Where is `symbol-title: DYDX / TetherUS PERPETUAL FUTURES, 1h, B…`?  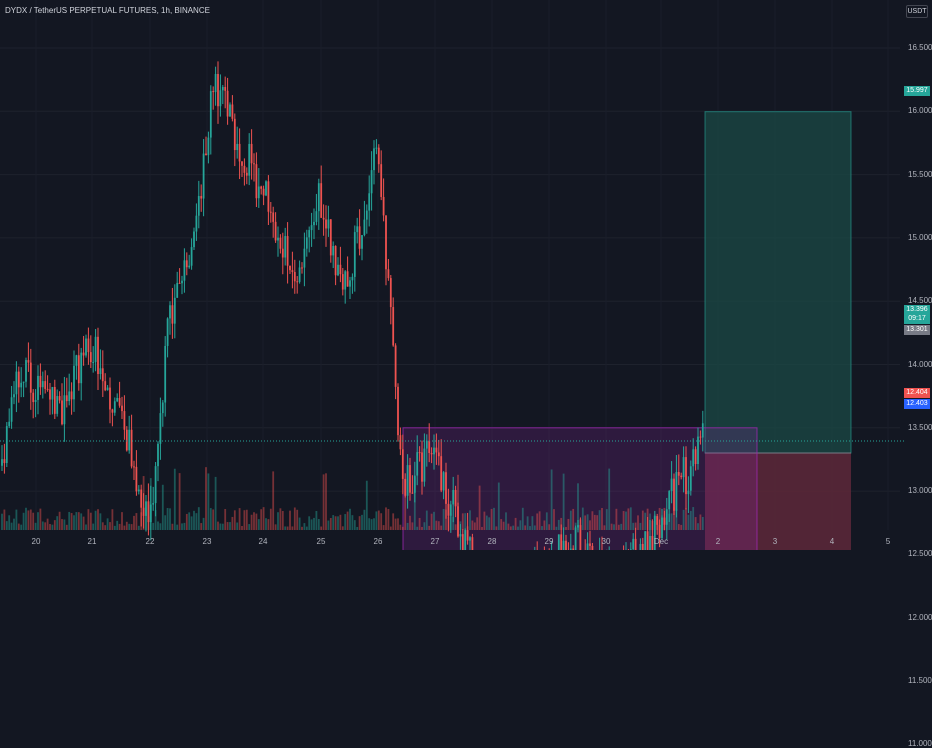 symbol-title: DYDX / TetherUS PERPETUAL FUTURES, 1h, B… is located at coordinates (107, 10).